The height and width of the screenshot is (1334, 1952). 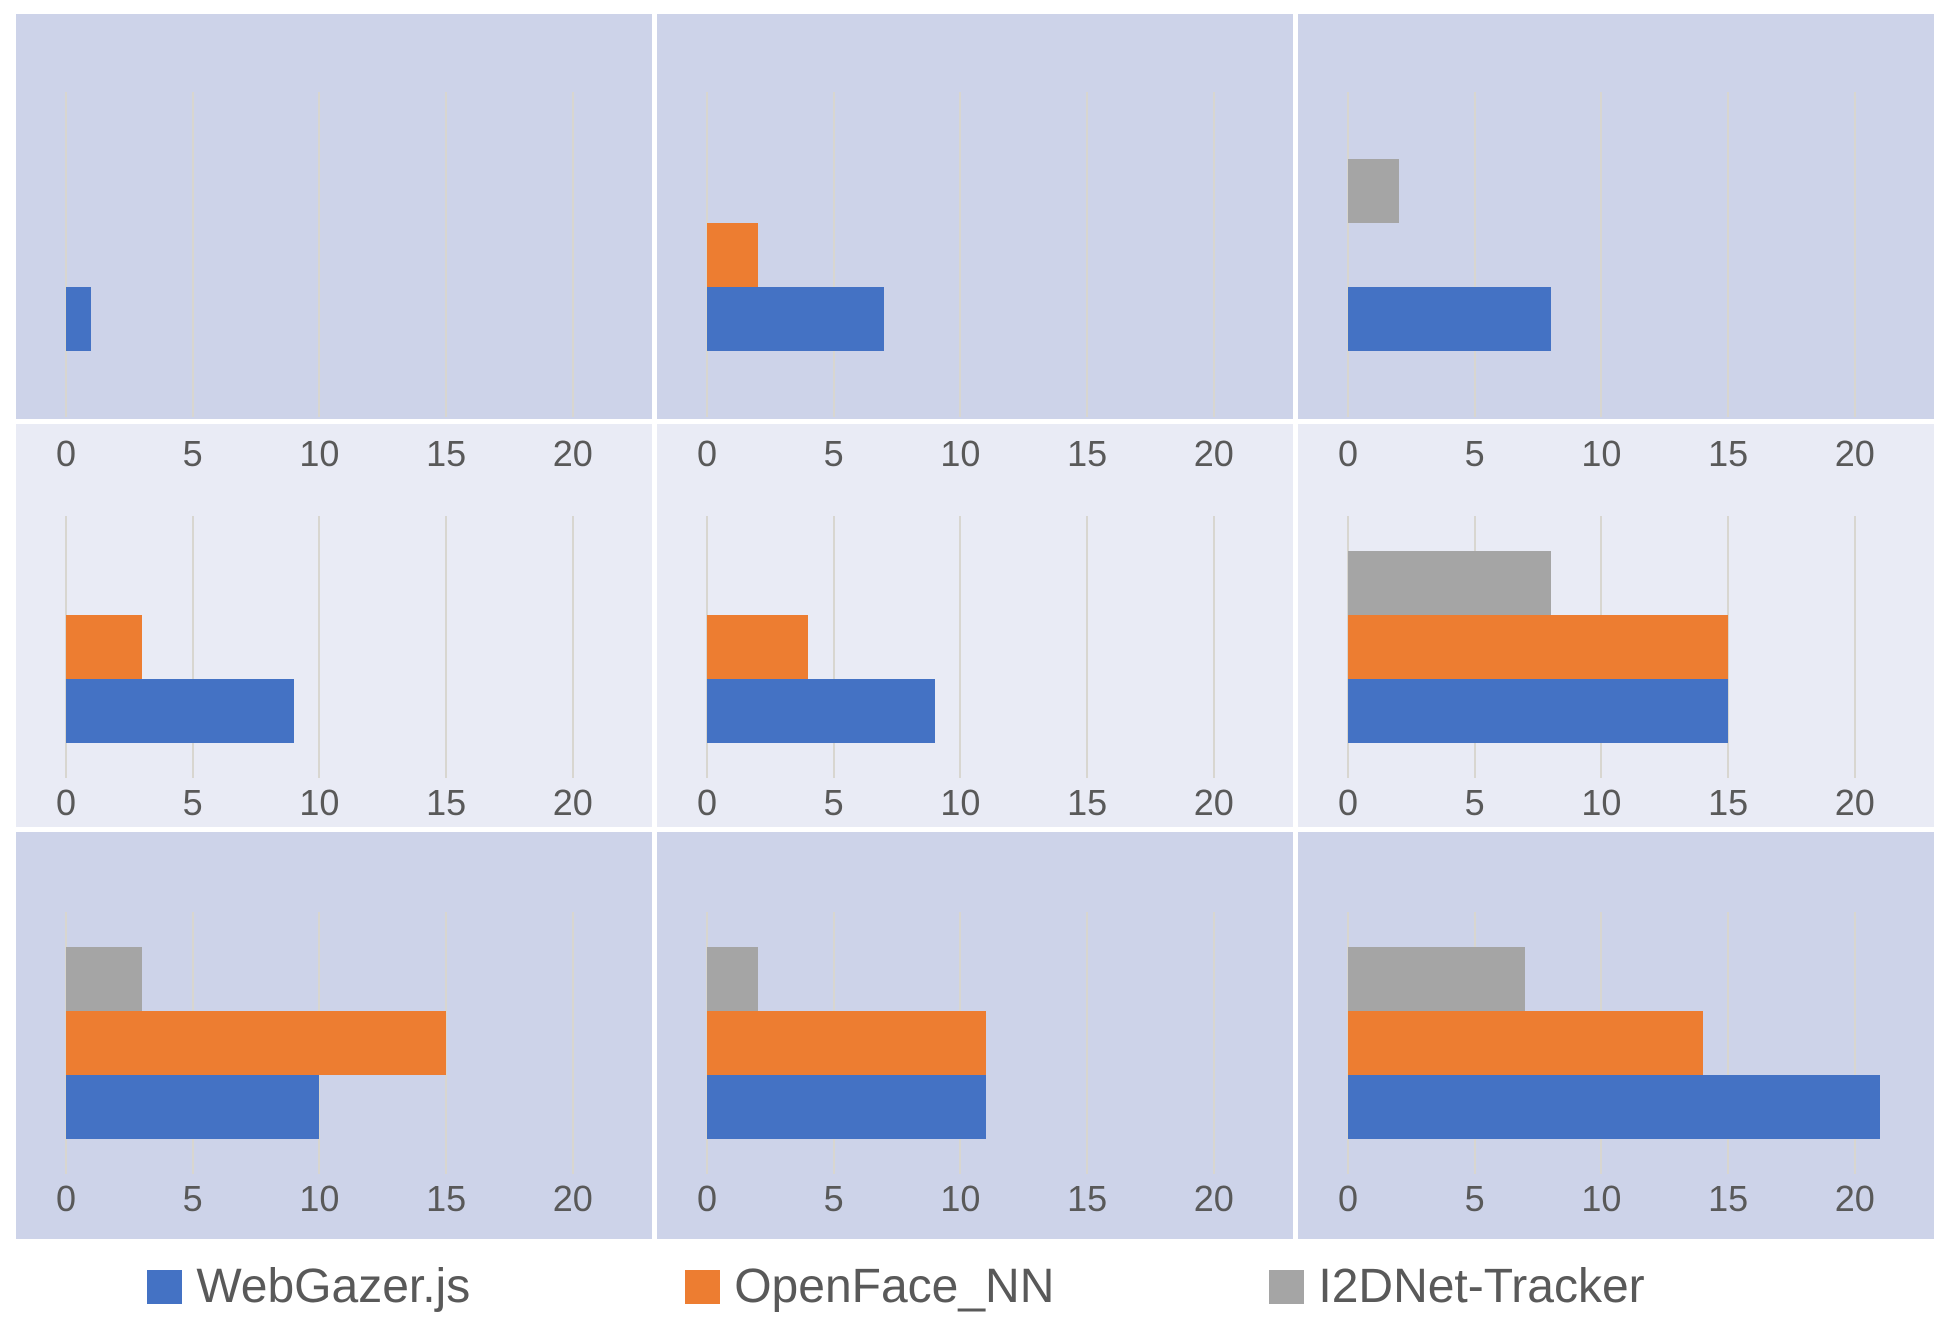 What do you see at coordinates (894, 1286) in the screenshot?
I see `legend-label: OpenFace_NN` at bounding box center [894, 1286].